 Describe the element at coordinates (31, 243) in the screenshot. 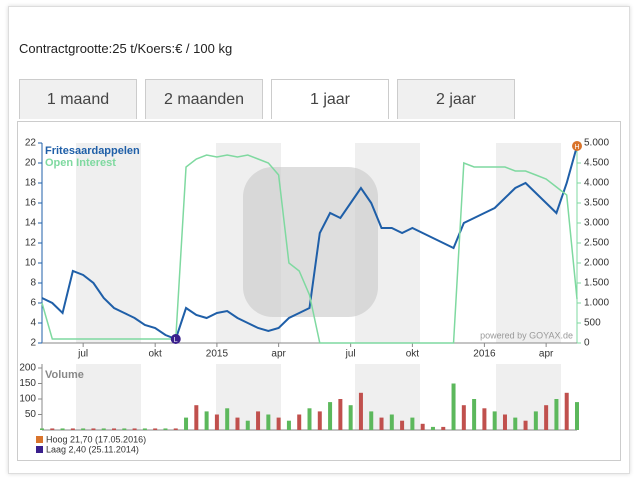

I see `y-tick-label: 12` at that location.